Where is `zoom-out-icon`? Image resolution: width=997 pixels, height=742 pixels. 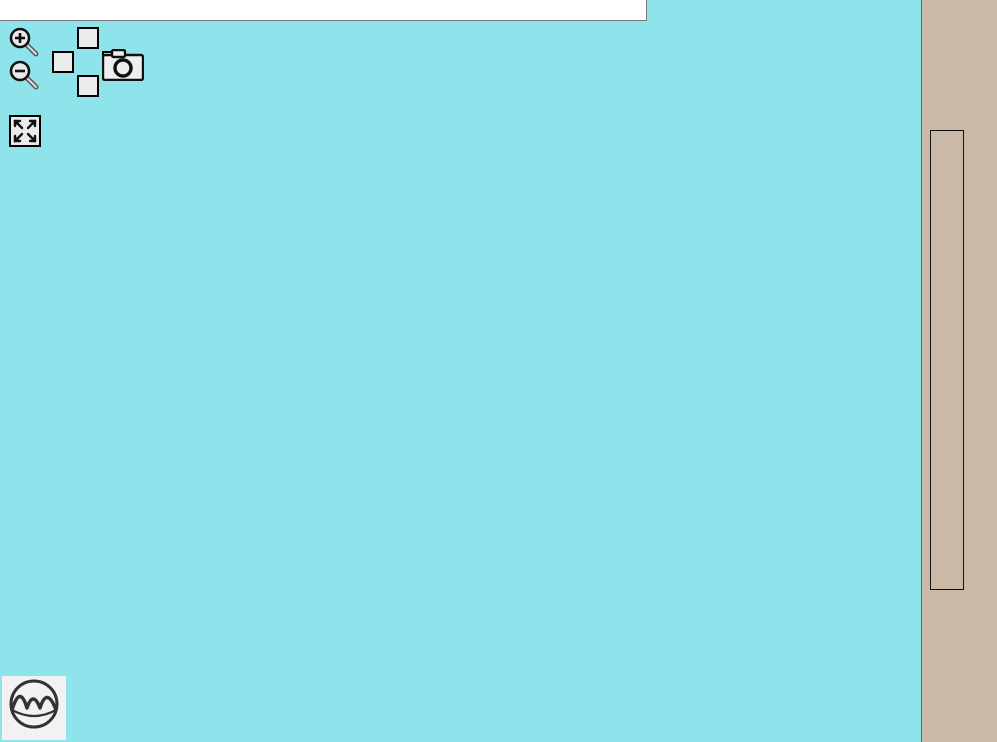
zoom-out-icon is located at coordinates (24, 75).